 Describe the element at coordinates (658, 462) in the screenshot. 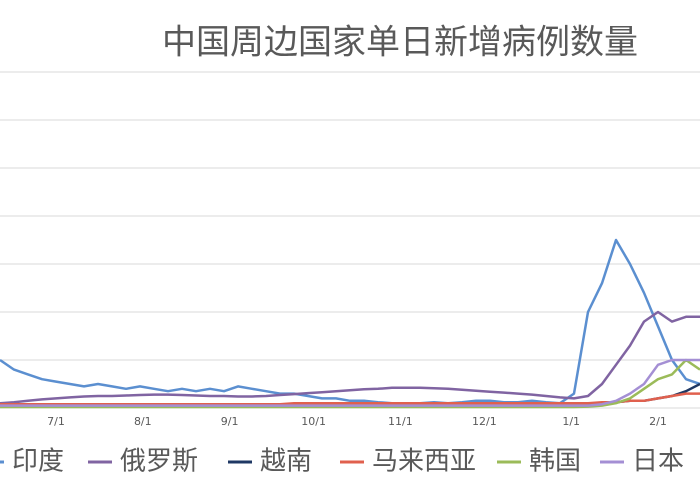

I see `legend-label: 日本` at that location.